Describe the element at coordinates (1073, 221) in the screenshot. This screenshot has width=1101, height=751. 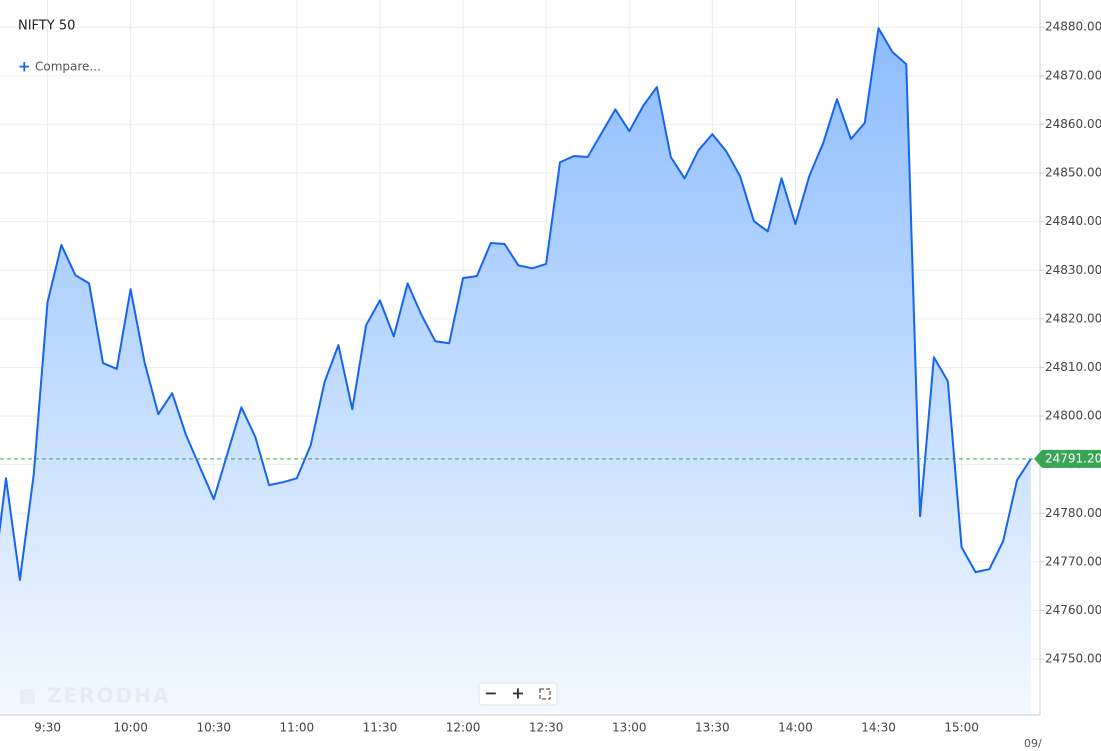
I see `y-tick-label: 24840.00` at that location.